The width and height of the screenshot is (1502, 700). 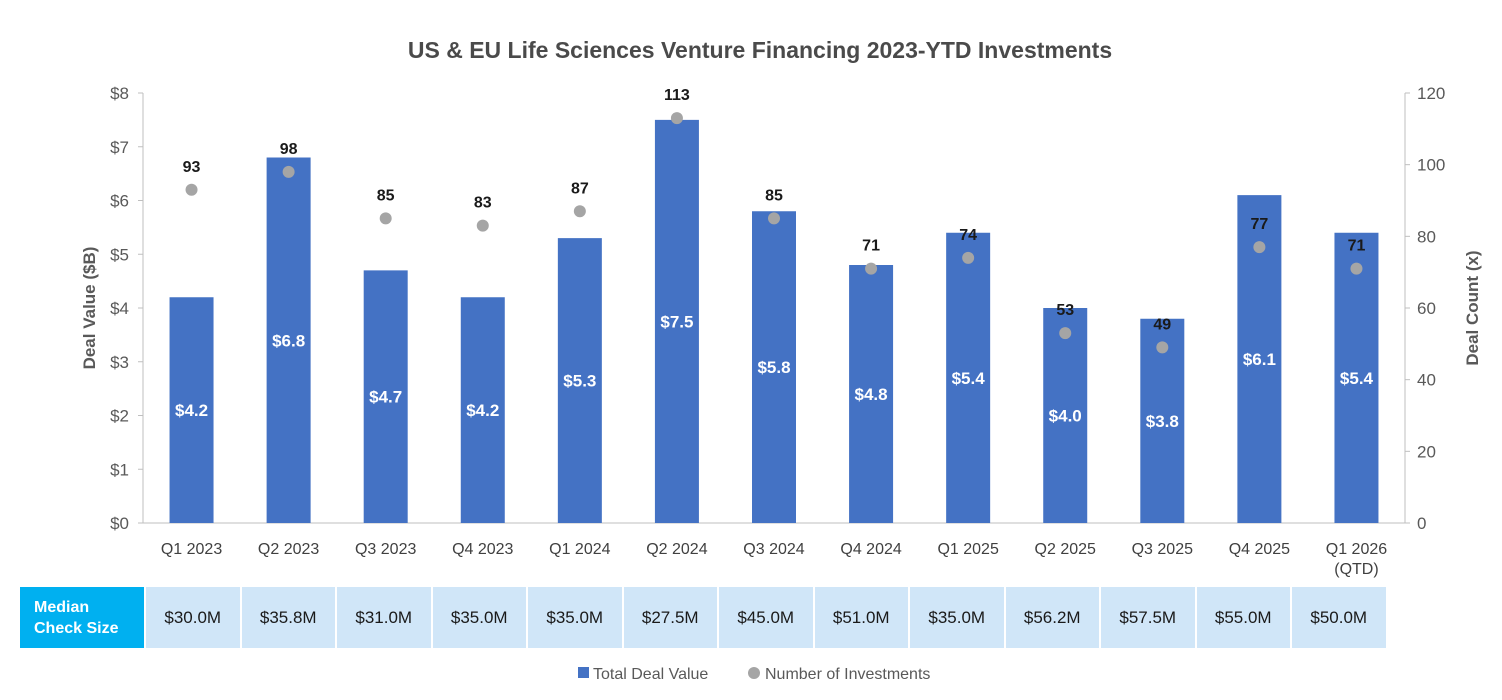 I want to click on bar-data-label: $7.5, so click(x=676, y=321).